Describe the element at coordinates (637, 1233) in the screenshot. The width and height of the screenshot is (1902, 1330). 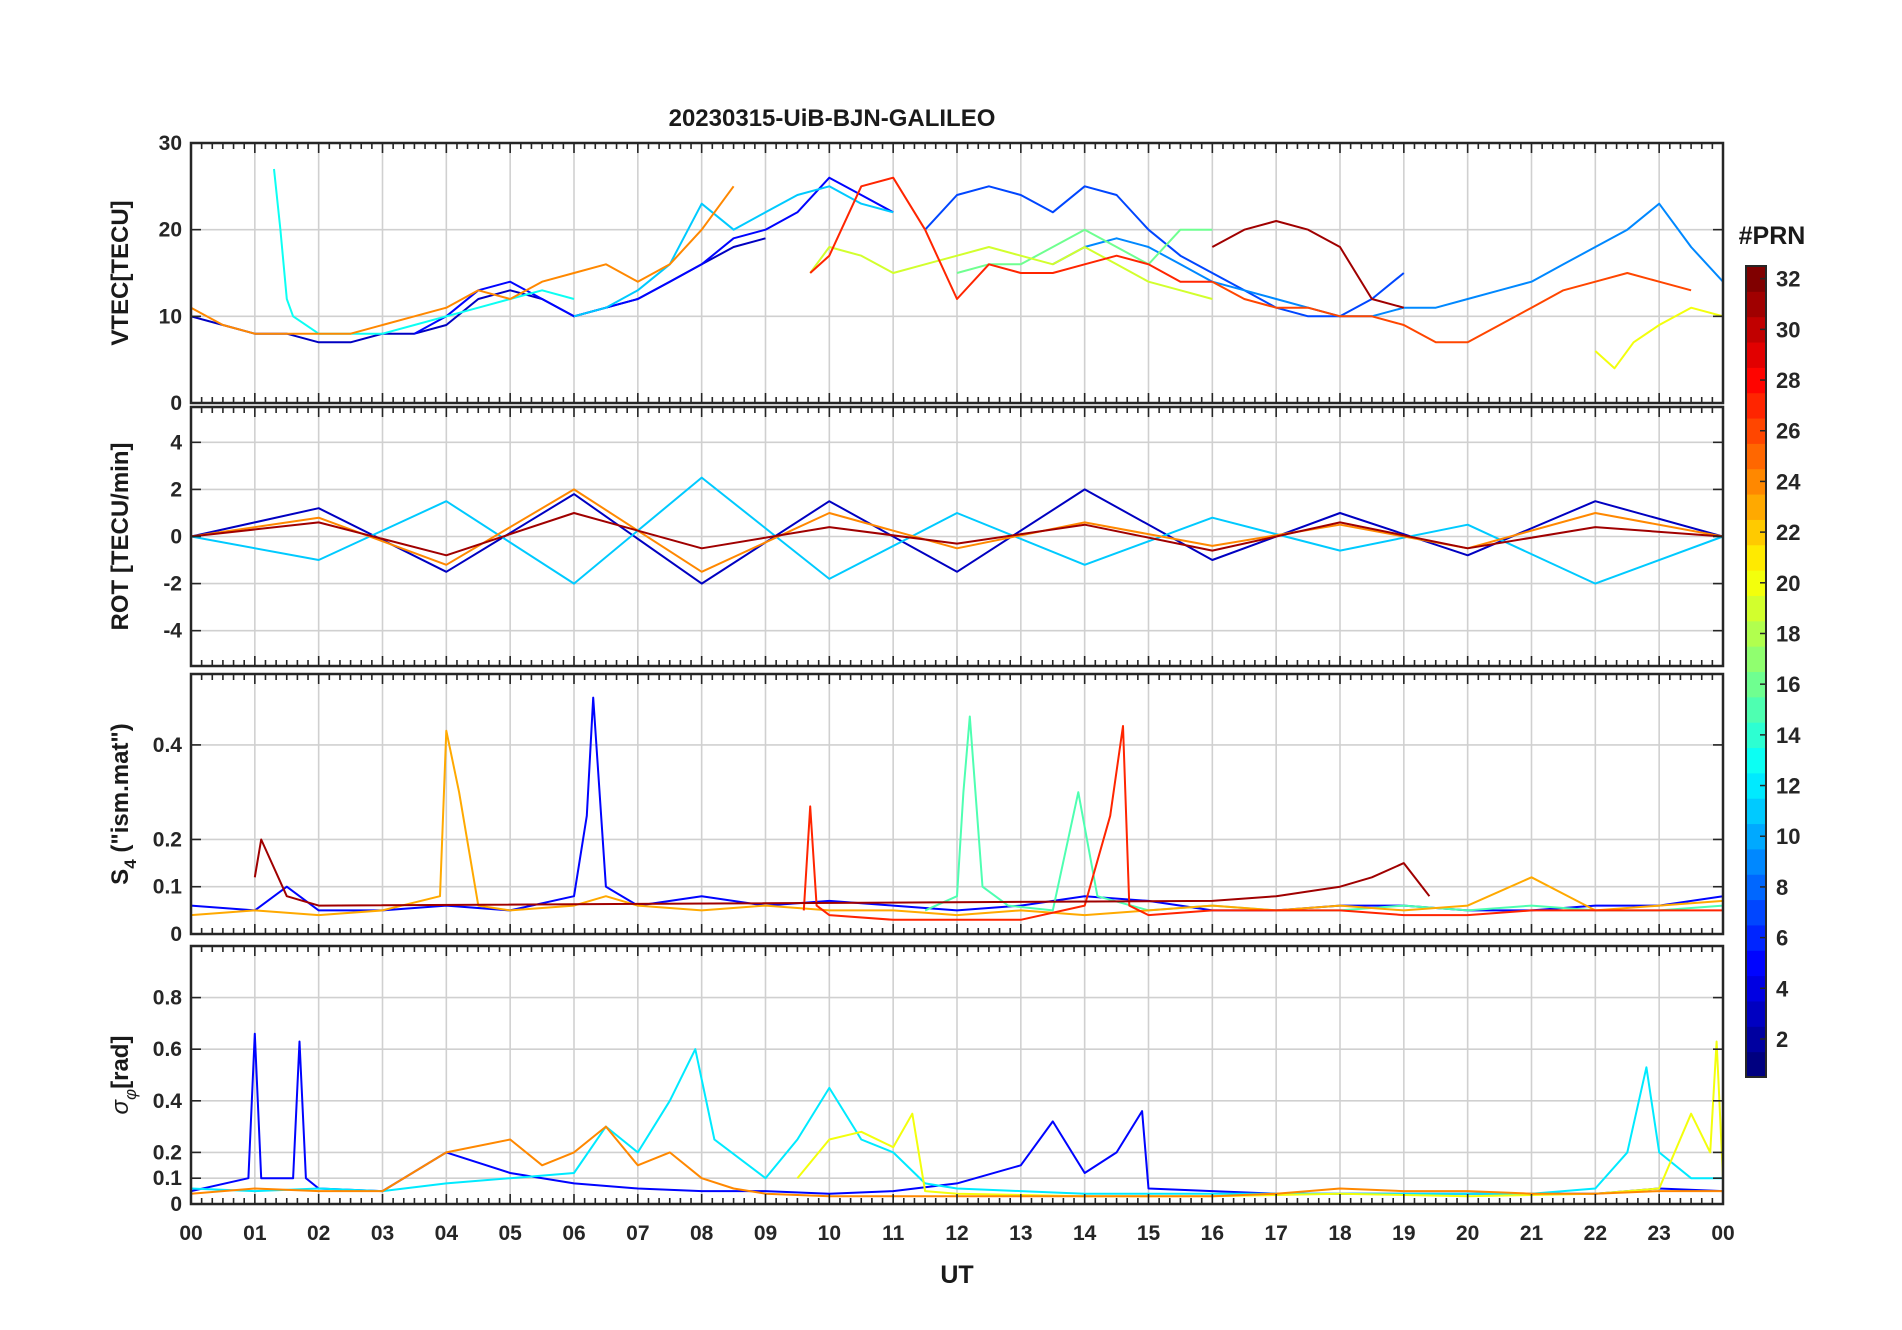
I see `x-tick-label: 07` at that location.